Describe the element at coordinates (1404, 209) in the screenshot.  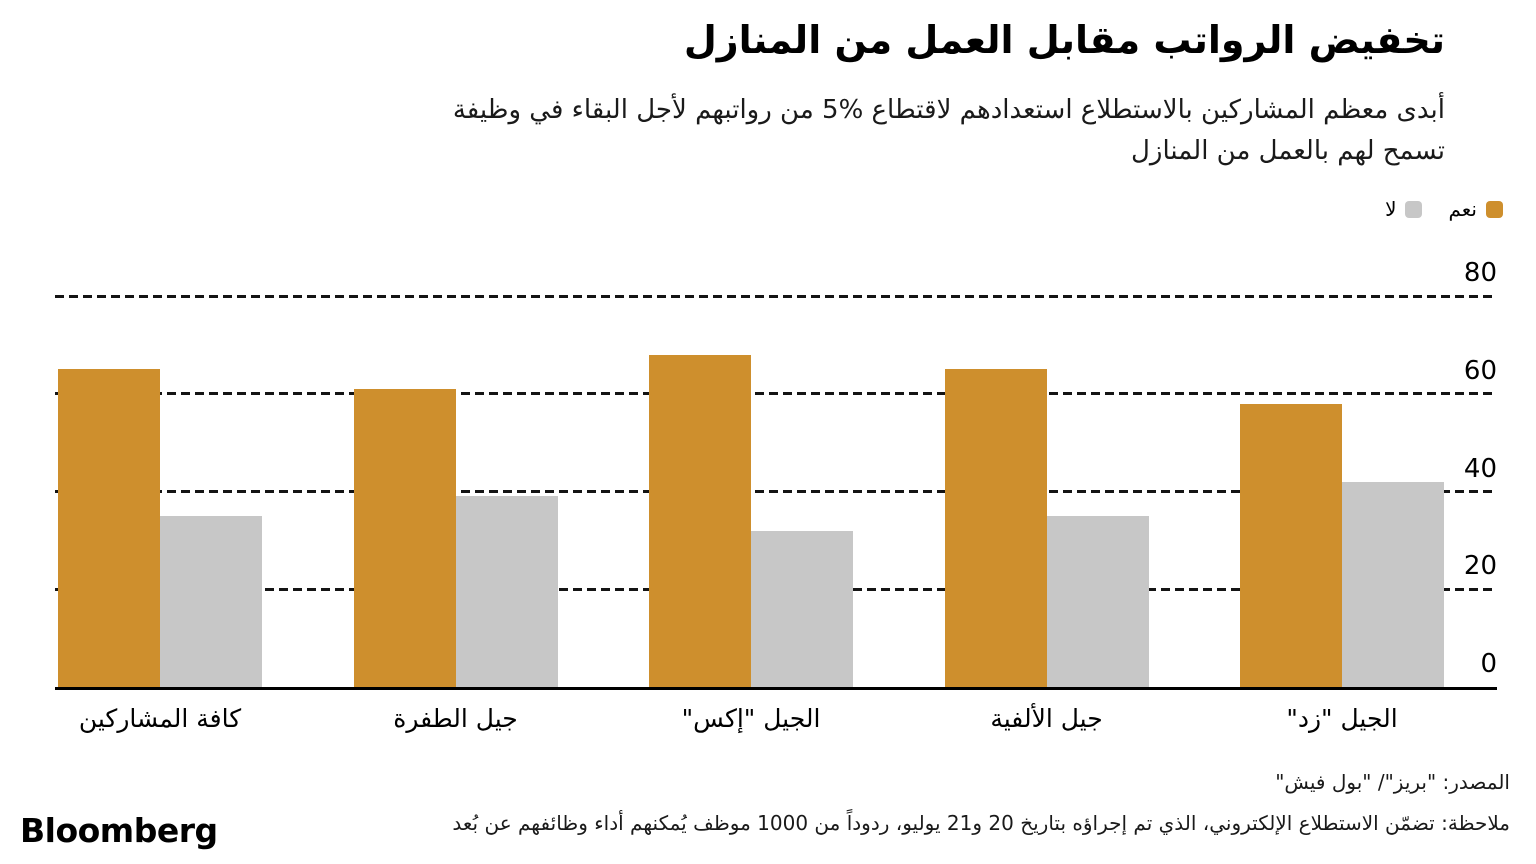
I see `legend-item-no: لا` at that location.